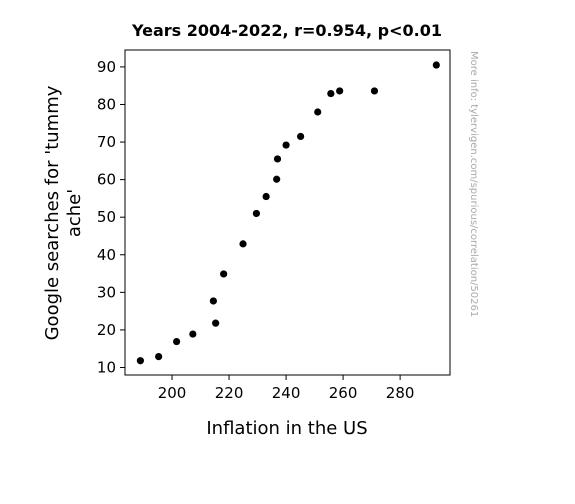 The height and width of the screenshot is (504, 575). Describe the element at coordinates (106, 255) in the screenshot. I see `y-tick-label: 40` at that location.